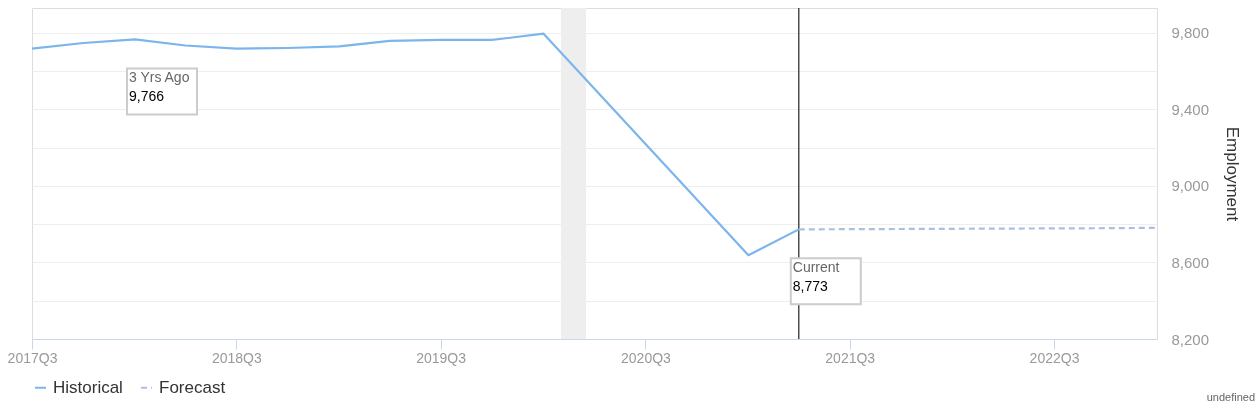 Image resolution: width=1255 pixels, height=405 pixels. I want to click on y-tick-label: 9,000, so click(1190, 186).